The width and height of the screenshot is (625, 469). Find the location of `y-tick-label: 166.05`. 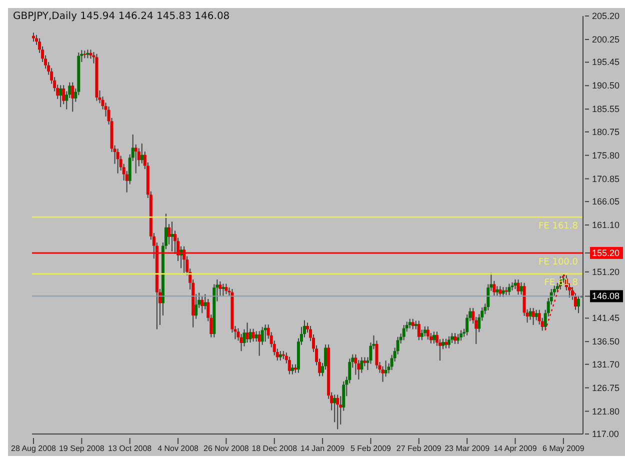

y-tick-label: 166.05 is located at coordinates (606, 201).